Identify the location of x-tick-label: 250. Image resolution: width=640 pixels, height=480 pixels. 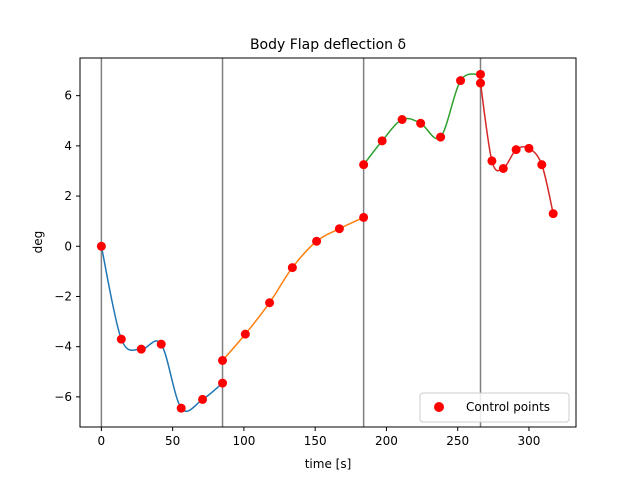
(457, 441).